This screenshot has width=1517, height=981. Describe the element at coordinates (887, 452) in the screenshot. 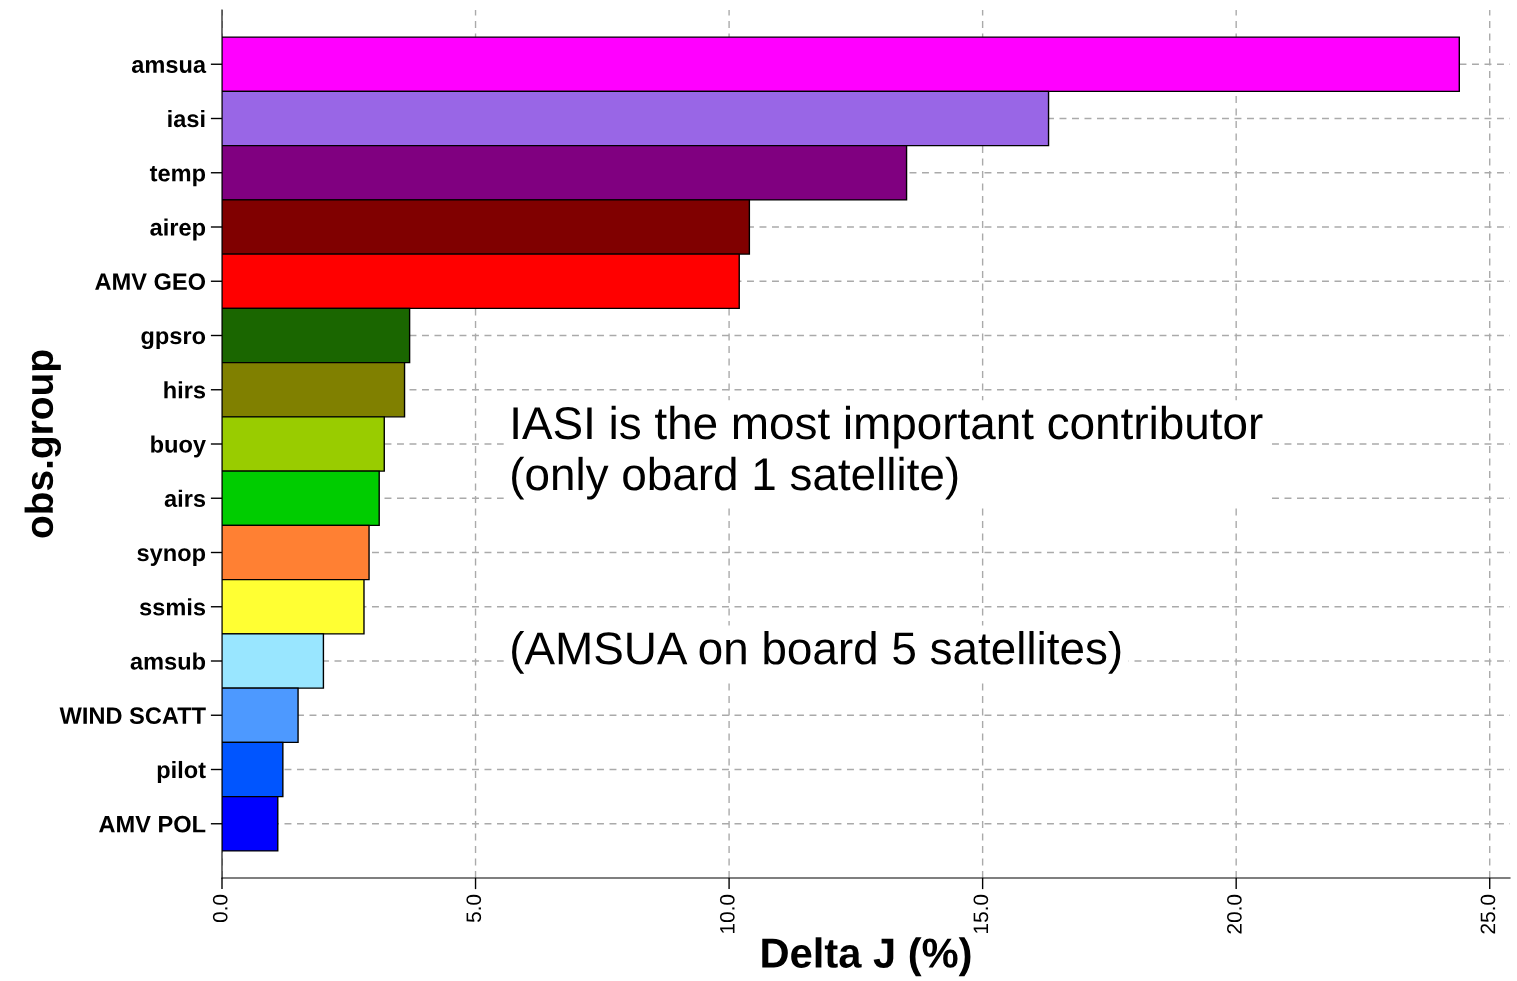

I see `annotation: IASI is the most important contributor (only obard 1 satellite)` at that location.